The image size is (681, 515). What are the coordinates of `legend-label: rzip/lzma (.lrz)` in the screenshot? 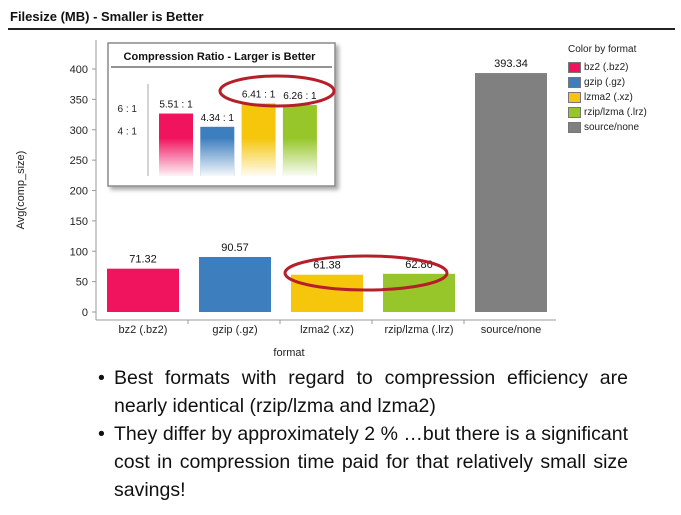 It's located at (615, 112).